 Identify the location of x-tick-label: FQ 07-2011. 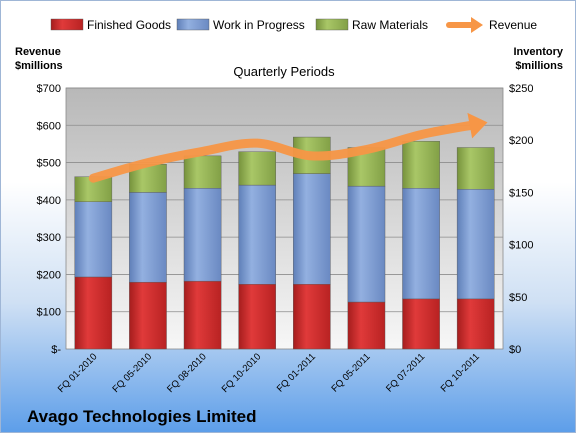
(405, 372).